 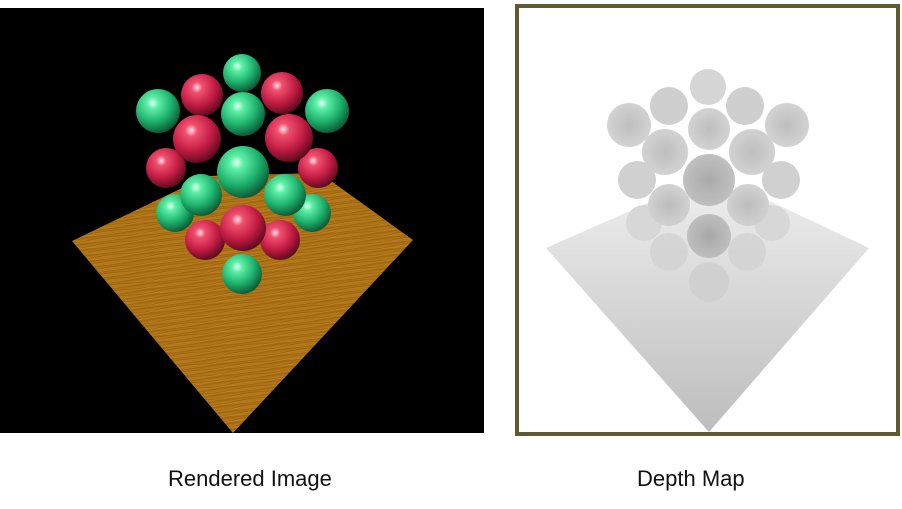 What do you see at coordinates (250, 478) in the screenshot?
I see `rendered-image-caption: Rendered Image` at bounding box center [250, 478].